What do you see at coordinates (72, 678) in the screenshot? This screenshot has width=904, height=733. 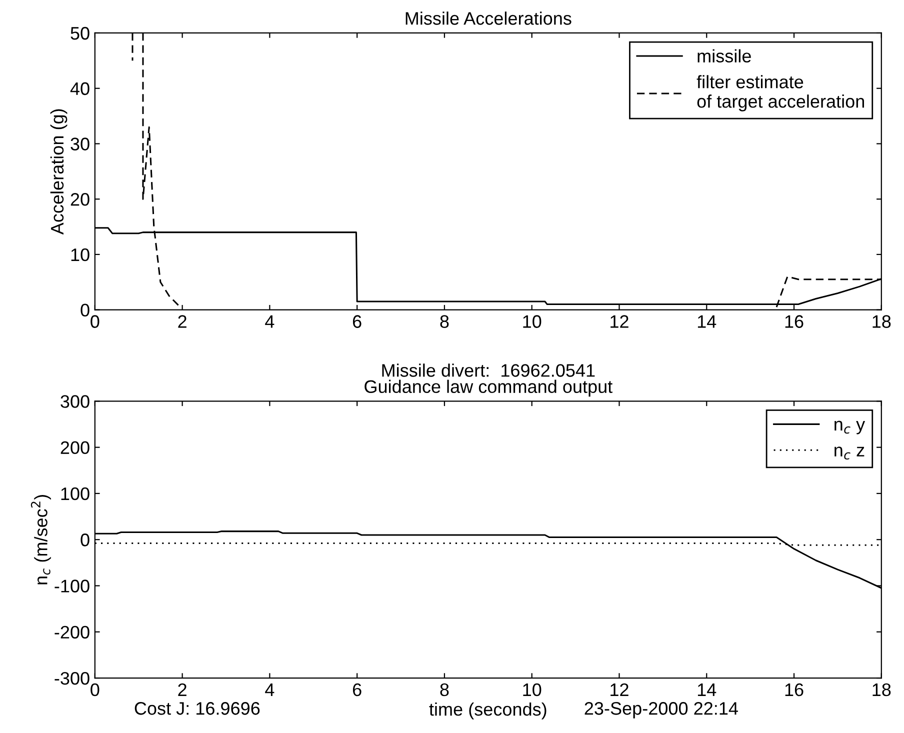 I see `y-tick-label: -300` at bounding box center [72, 678].